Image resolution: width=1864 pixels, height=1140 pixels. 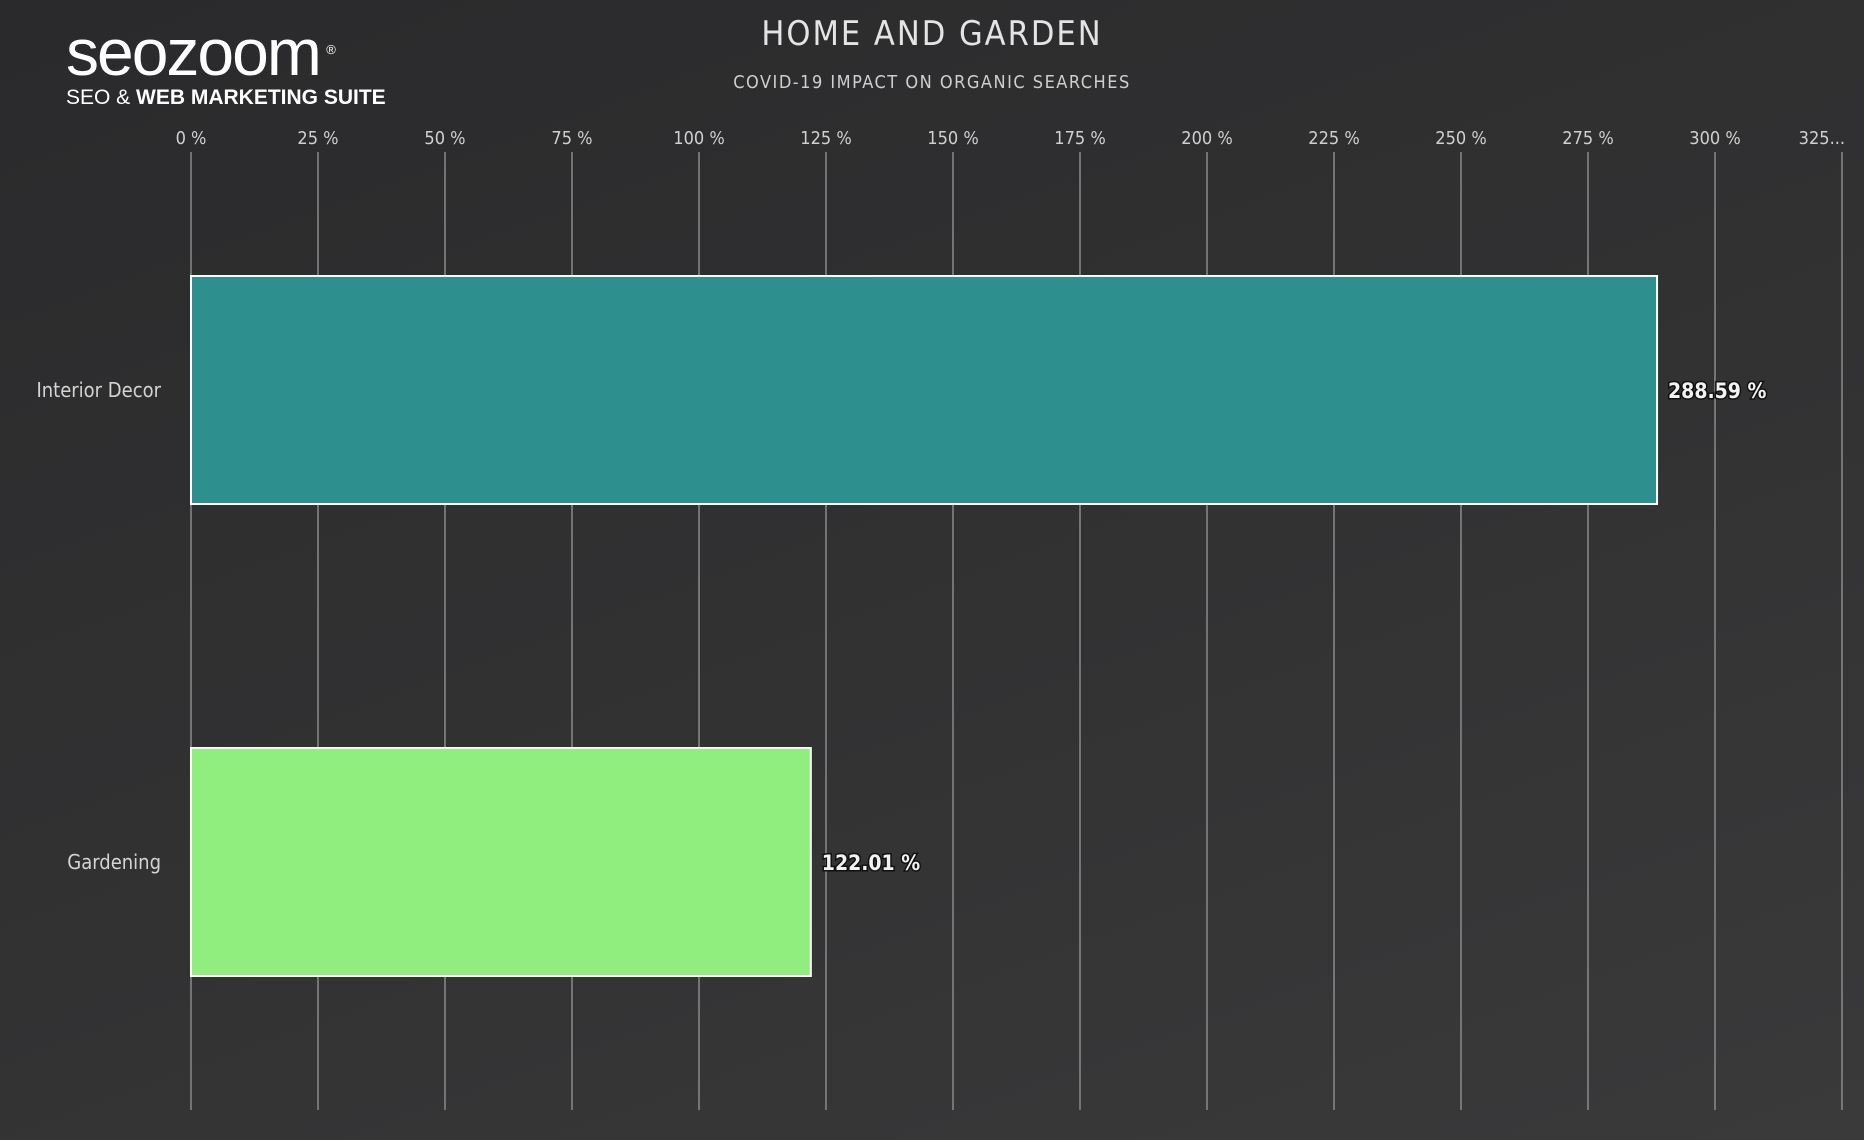 What do you see at coordinates (932, 82) in the screenshot?
I see `chart-subtitle: COVID-19 IMPACT ON ORGANIC SEARCHES` at bounding box center [932, 82].